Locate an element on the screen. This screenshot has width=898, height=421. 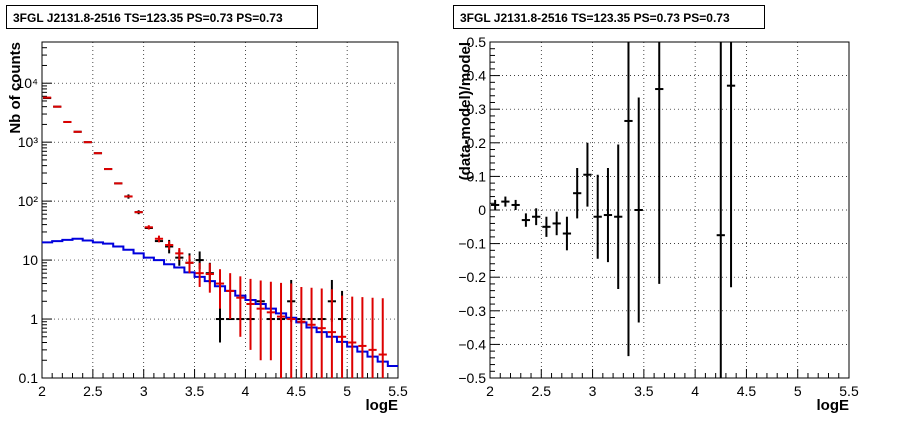
right-y-axis-title: (data-model)/model is located at coordinates (465, 111).